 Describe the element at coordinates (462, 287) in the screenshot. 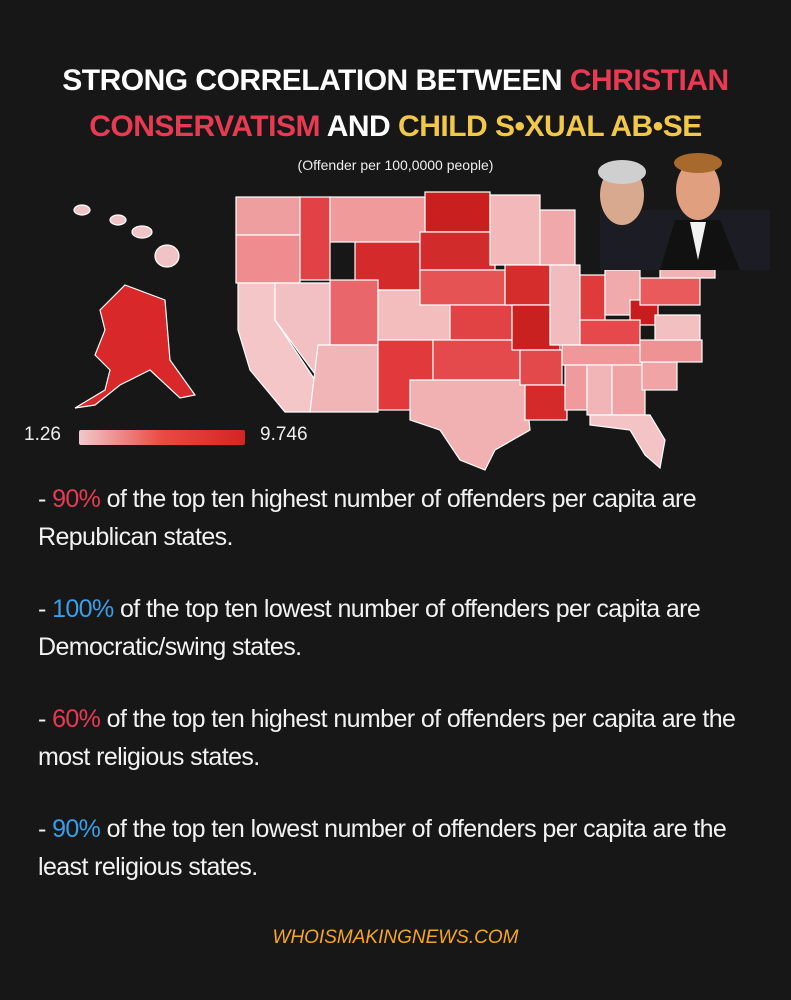

I see `state-ne` at that location.